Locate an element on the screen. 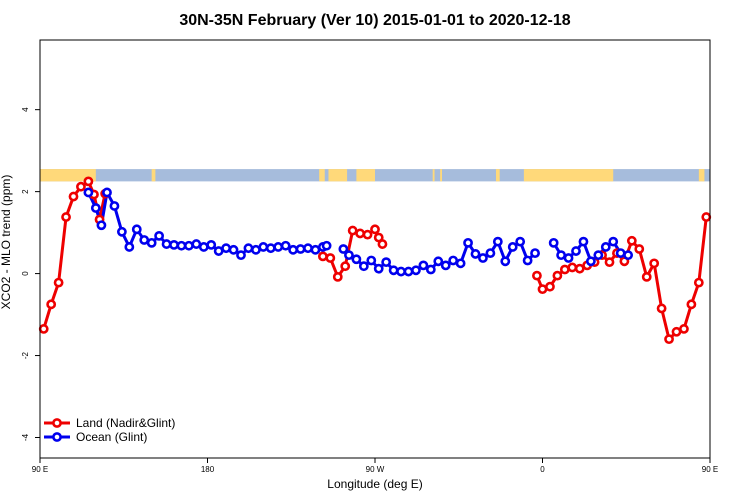  x-tick-label: 180 is located at coordinates (208, 469).